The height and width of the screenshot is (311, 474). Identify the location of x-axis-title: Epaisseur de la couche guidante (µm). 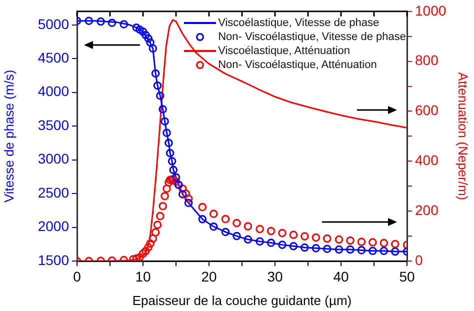
(242, 300).